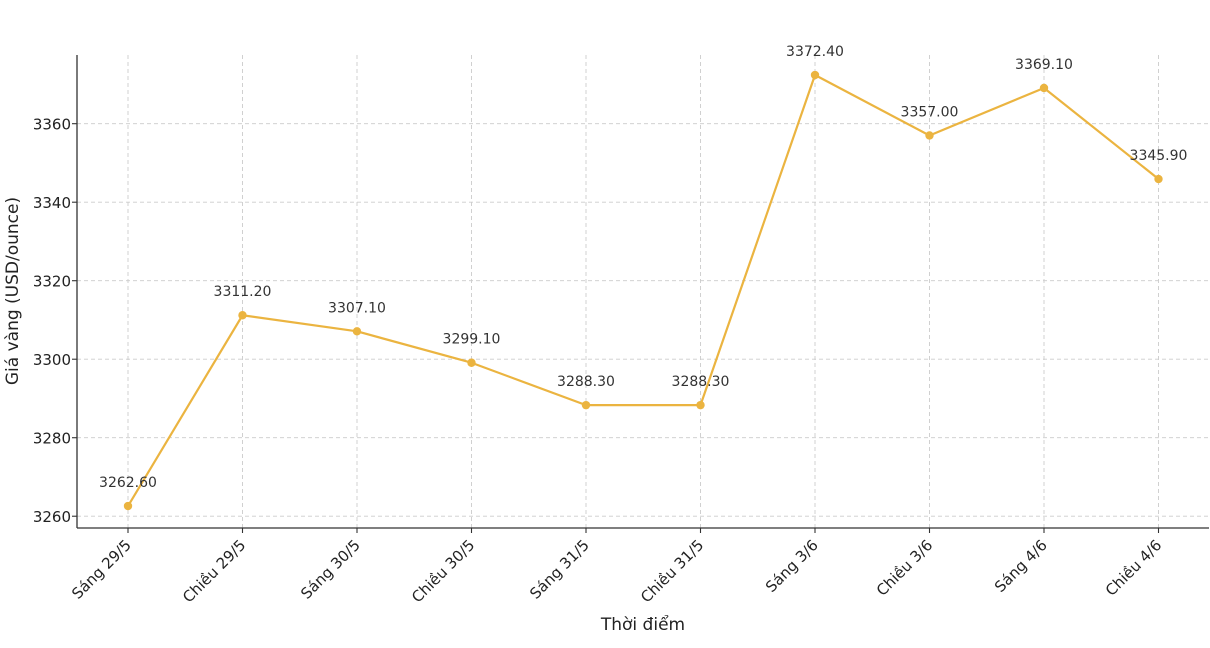 The image size is (1210, 648). What do you see at coordinates (101, 569) in the screenshot?
I see `x-tick-label: Sáng 29/5` at bounding box center [101, 569].